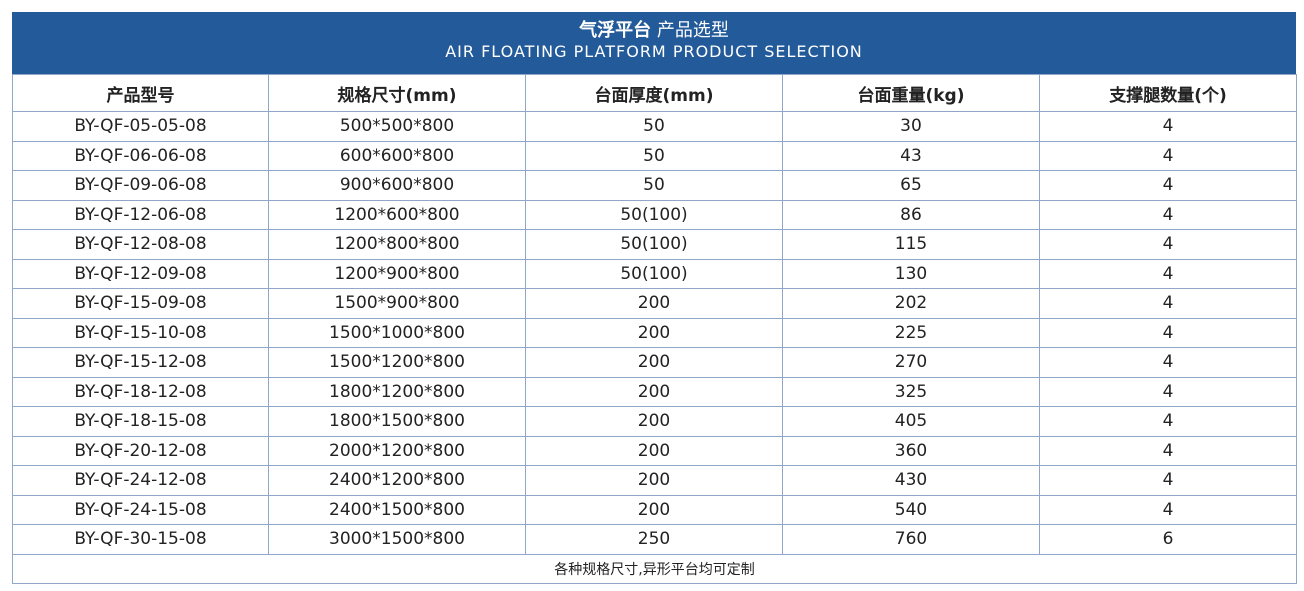 The width and height of the screenshot is (1304, 591). Describe the element at coordinates (911, 155) in the screenshot. I see `cell-weight: 43` at that location.